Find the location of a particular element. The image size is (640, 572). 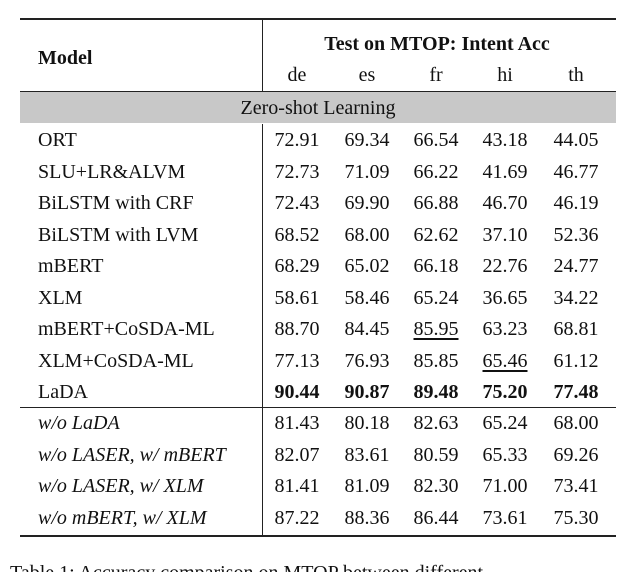

column-header: th is located at coordinates (576, 75).